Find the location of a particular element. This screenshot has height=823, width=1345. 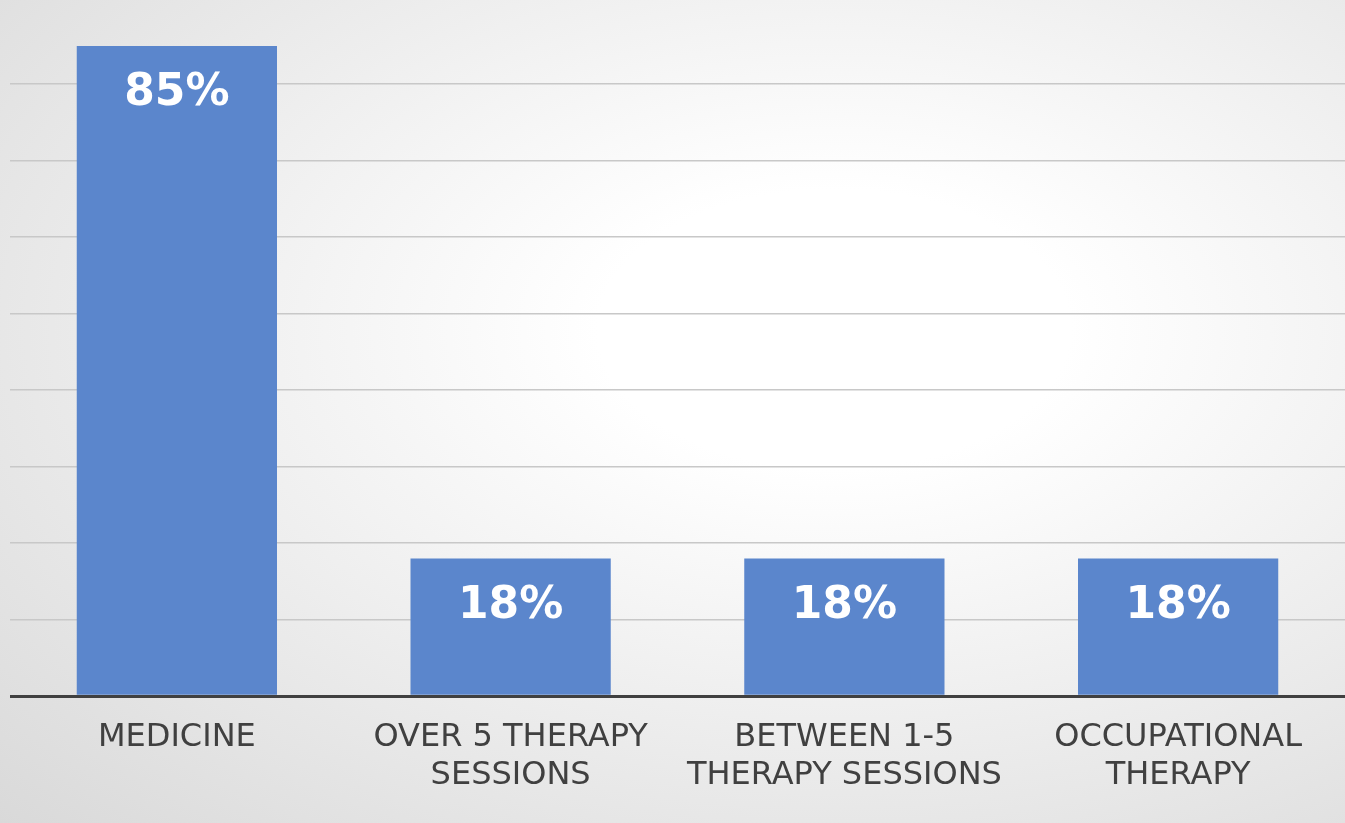

x-tick-label: MEDICINE is located at coordinates (176, 734).